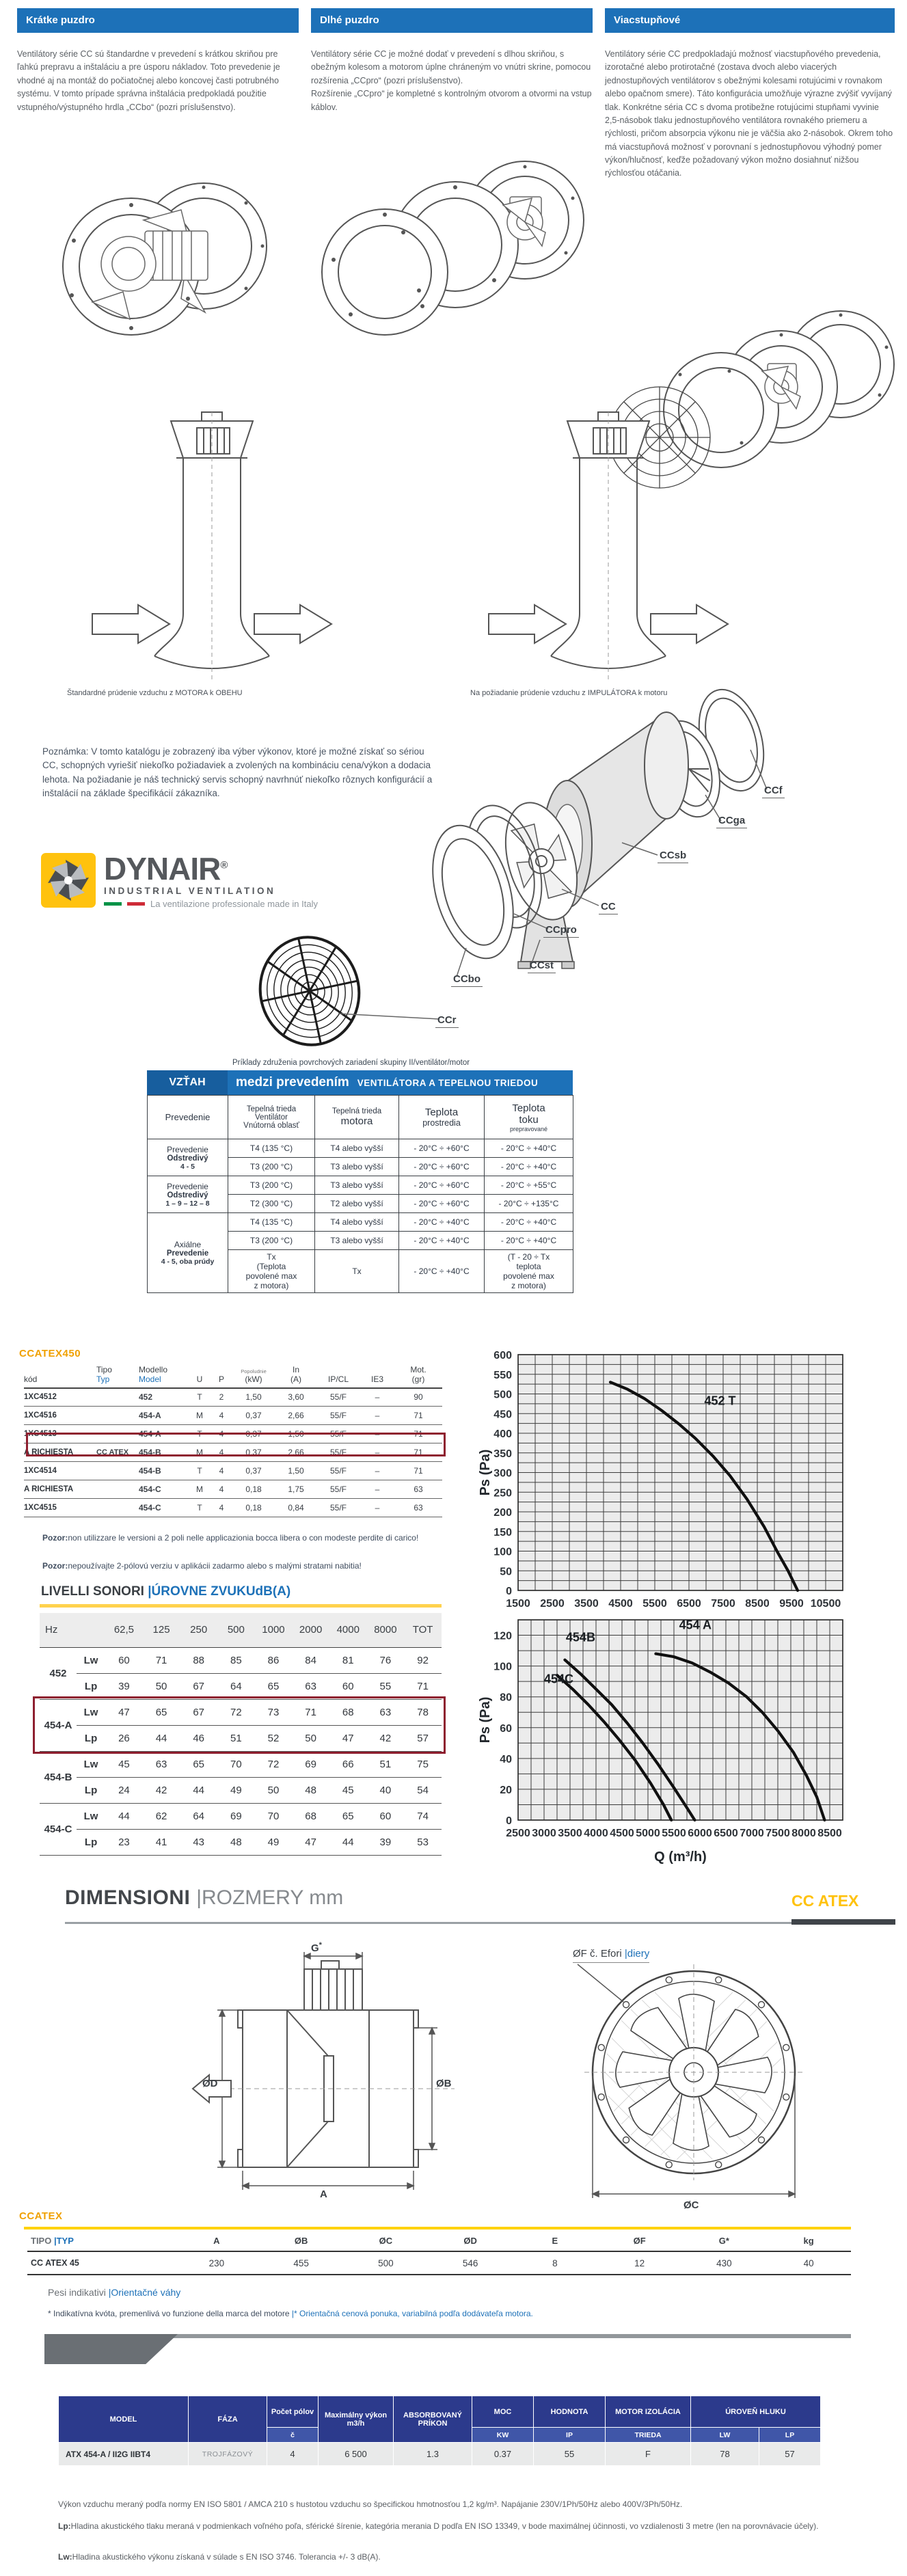 This screenshot has width=907, height=2576. Describe the element at coordinates (681, 1857) in the screenshot. I see `x-axis-label: Q (m³/h)` at that location.